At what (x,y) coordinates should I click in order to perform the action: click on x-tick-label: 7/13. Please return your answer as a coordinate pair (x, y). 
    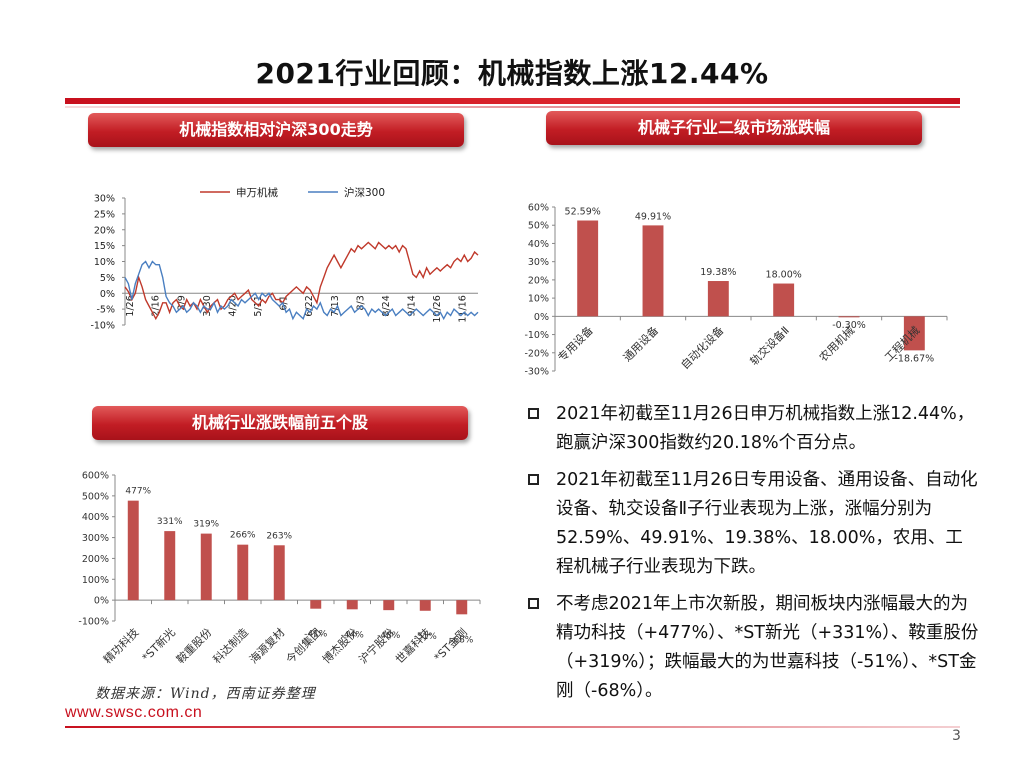
    Looking at the image, I should click on (335, 305).